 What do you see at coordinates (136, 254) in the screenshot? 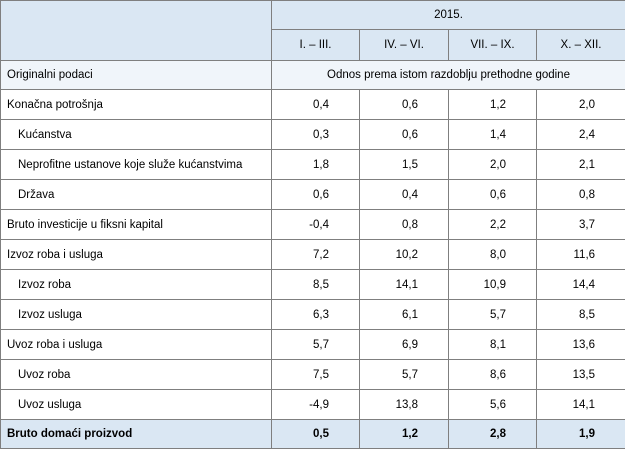
I see `row-label: Izvoz roba i usluga` at bounding box center [136, 254].